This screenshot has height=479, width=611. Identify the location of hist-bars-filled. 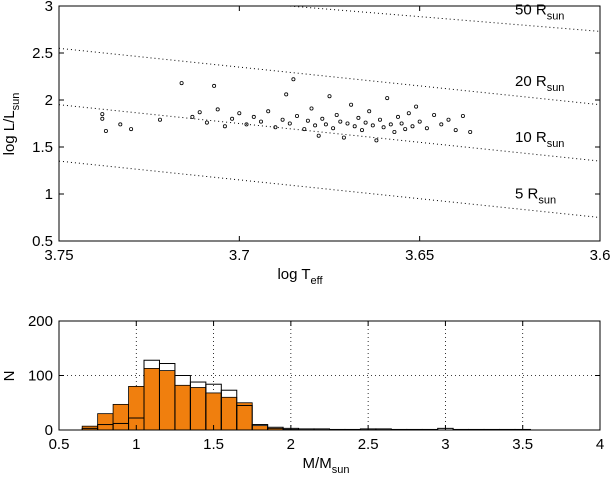
(190, 399).